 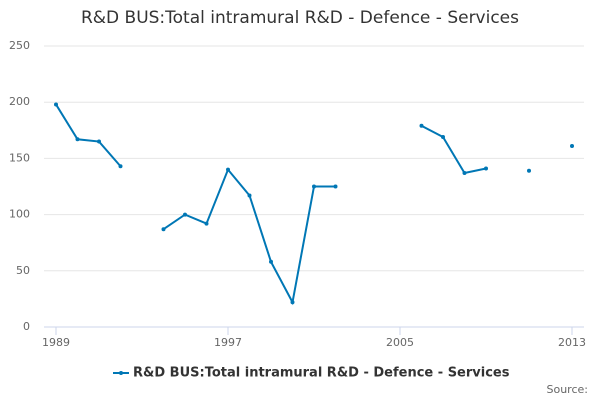 What do you see at coordinates (26, 326) in the screenshot?
I see `y-tick-label: 0` at bounding box center [26, 326].